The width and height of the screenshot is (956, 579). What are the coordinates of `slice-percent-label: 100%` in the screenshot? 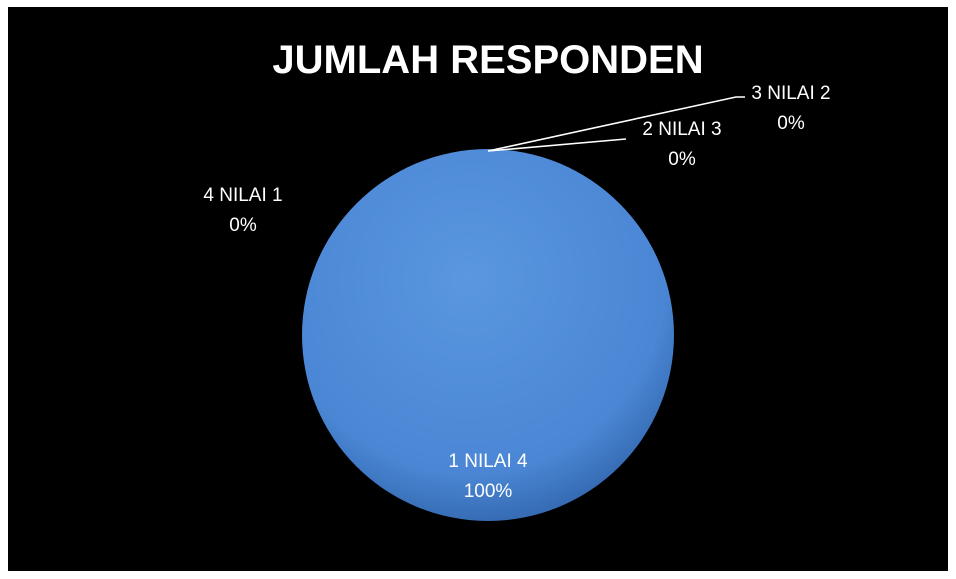 It's located at (488, 491).